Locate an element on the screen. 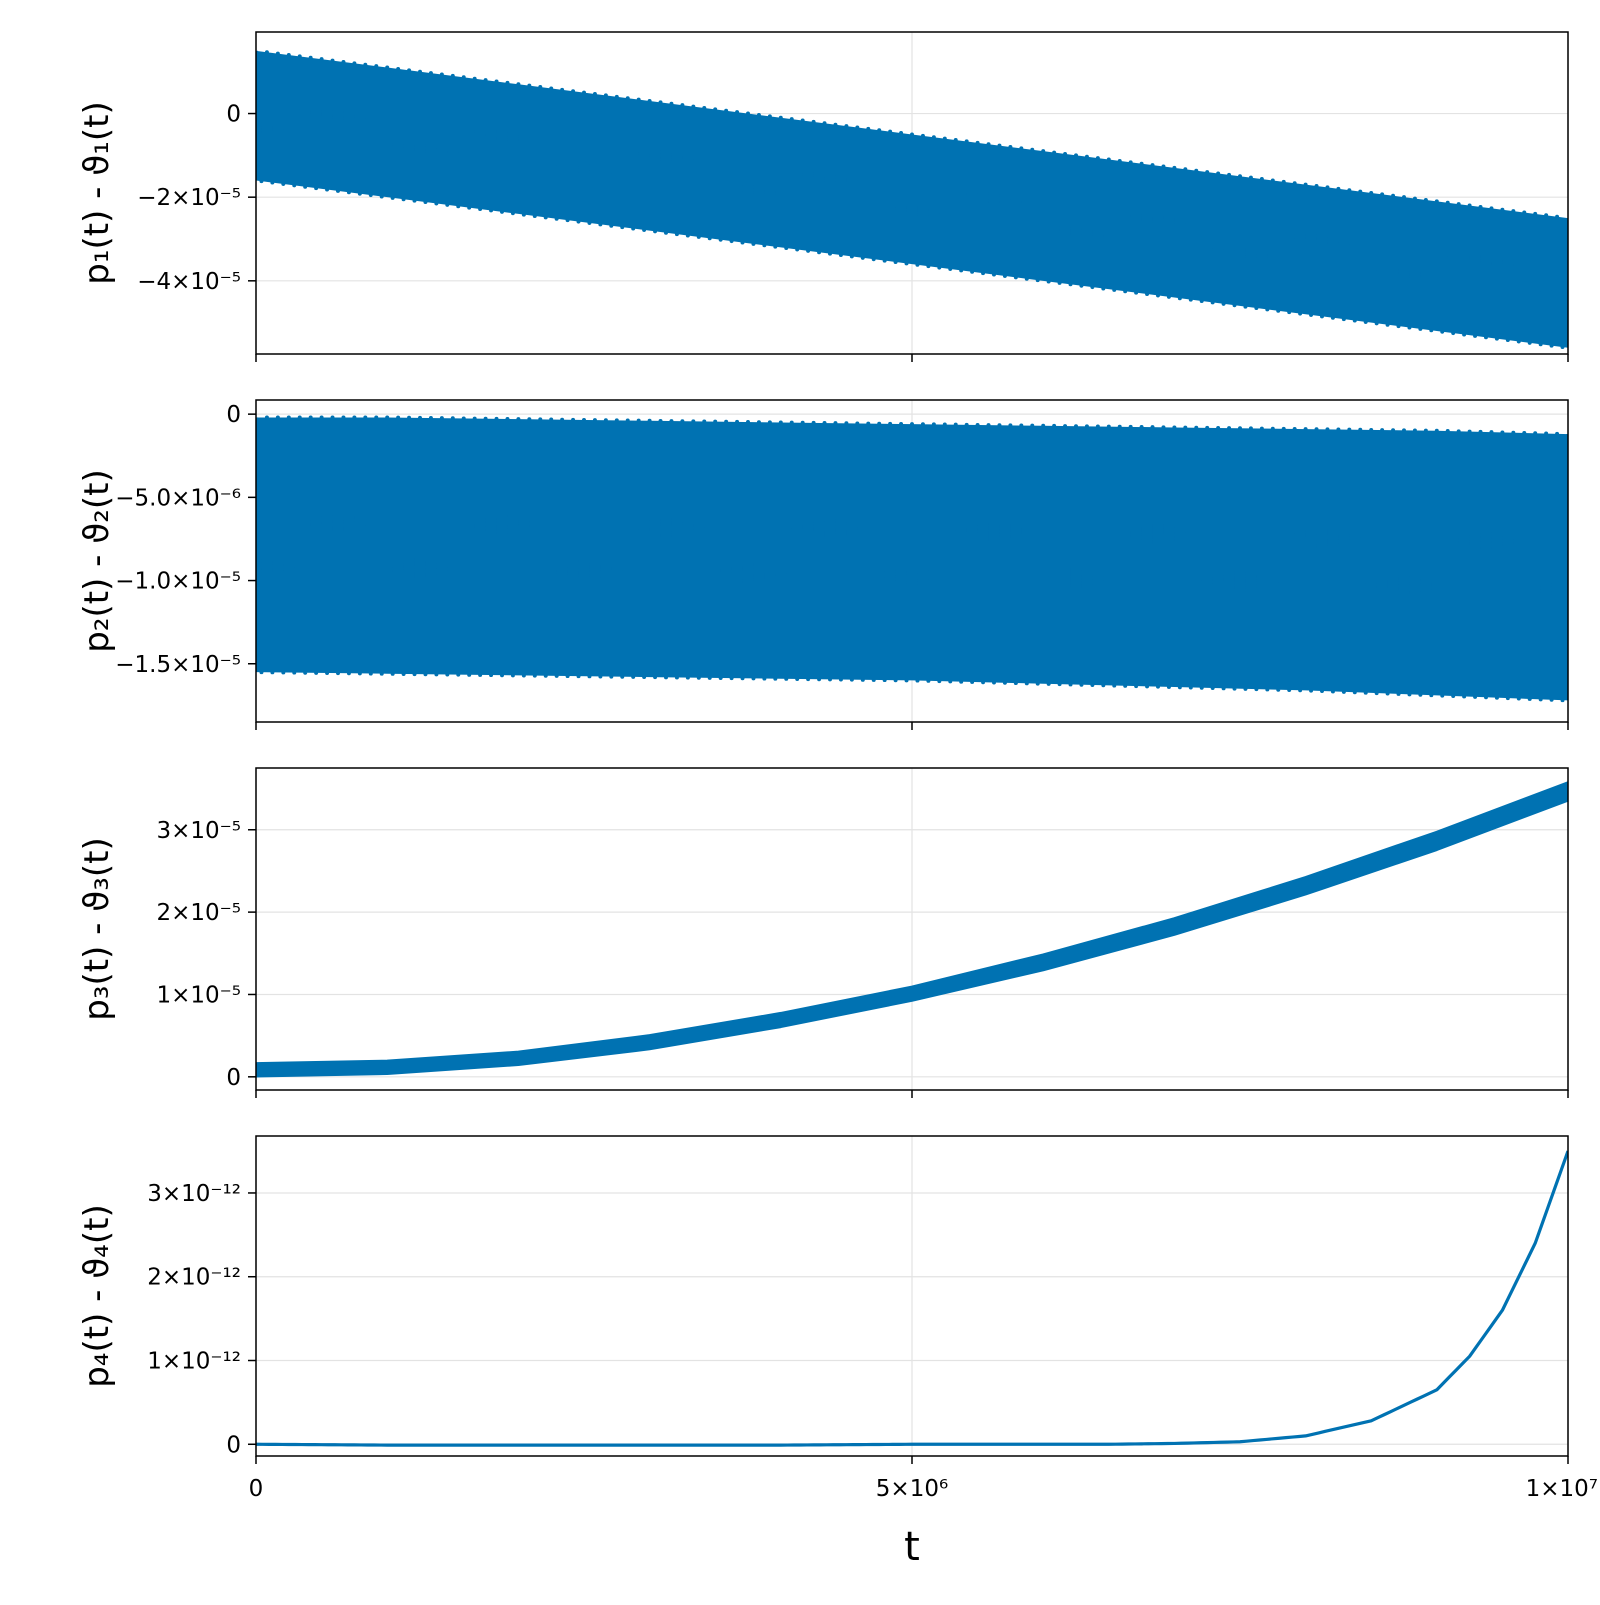 The image size is (1600, 1605). series-group is located at coordinates (912, 559).